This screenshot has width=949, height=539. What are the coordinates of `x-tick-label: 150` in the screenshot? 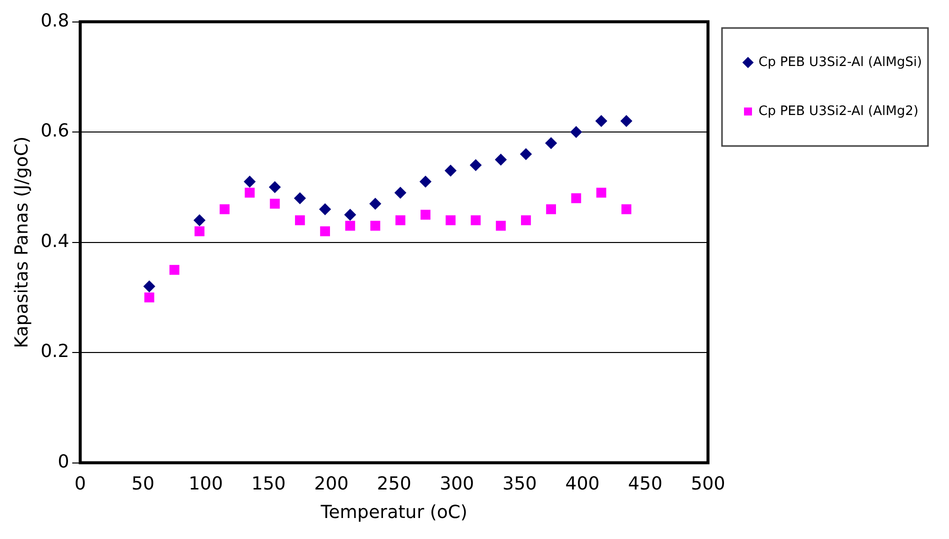 It's located at (268, 483).